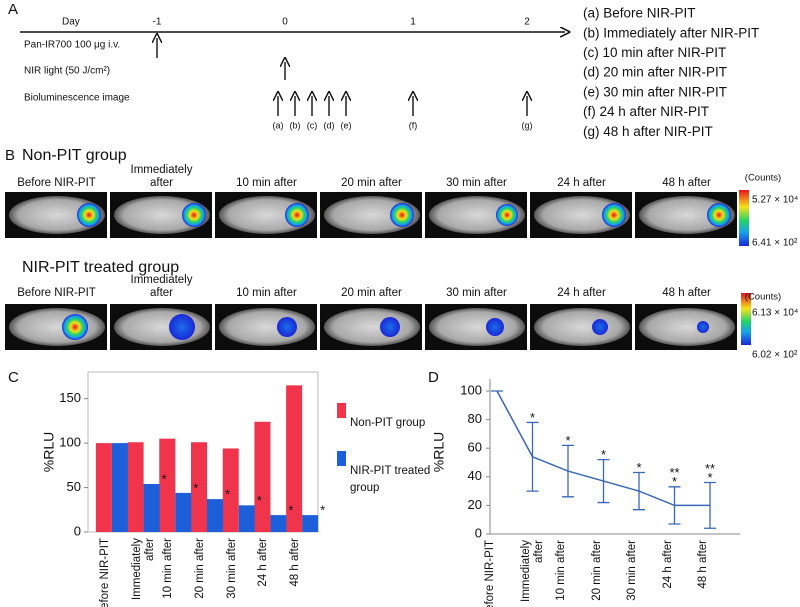  What do you see at coordinates (648, 131) in the screenshot?
I see `timepoint-legend: (g) 48 h after NIR-PIT` at bounding box center [648, 131].